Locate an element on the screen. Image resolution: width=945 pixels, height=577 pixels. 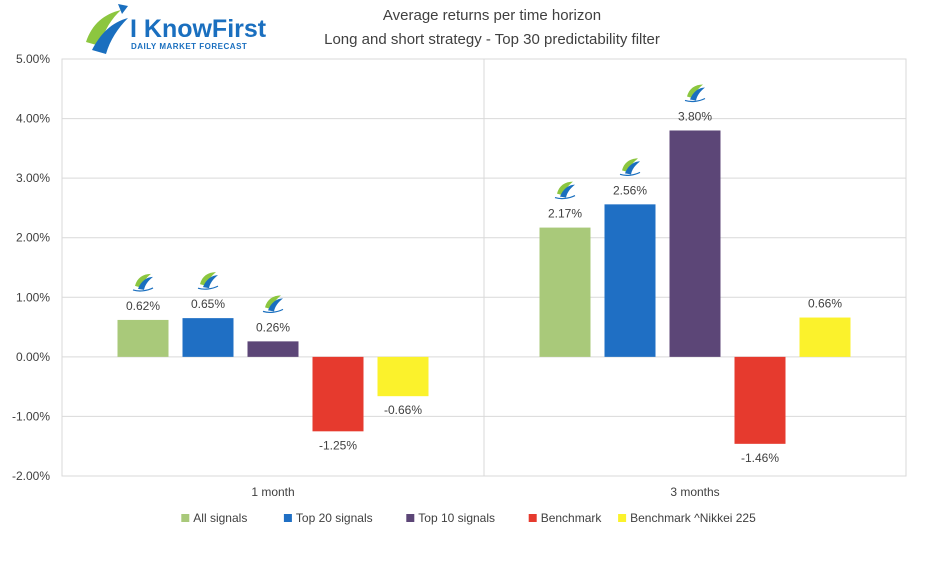
data-label: 2.56% is located at coordinates (630, 190).